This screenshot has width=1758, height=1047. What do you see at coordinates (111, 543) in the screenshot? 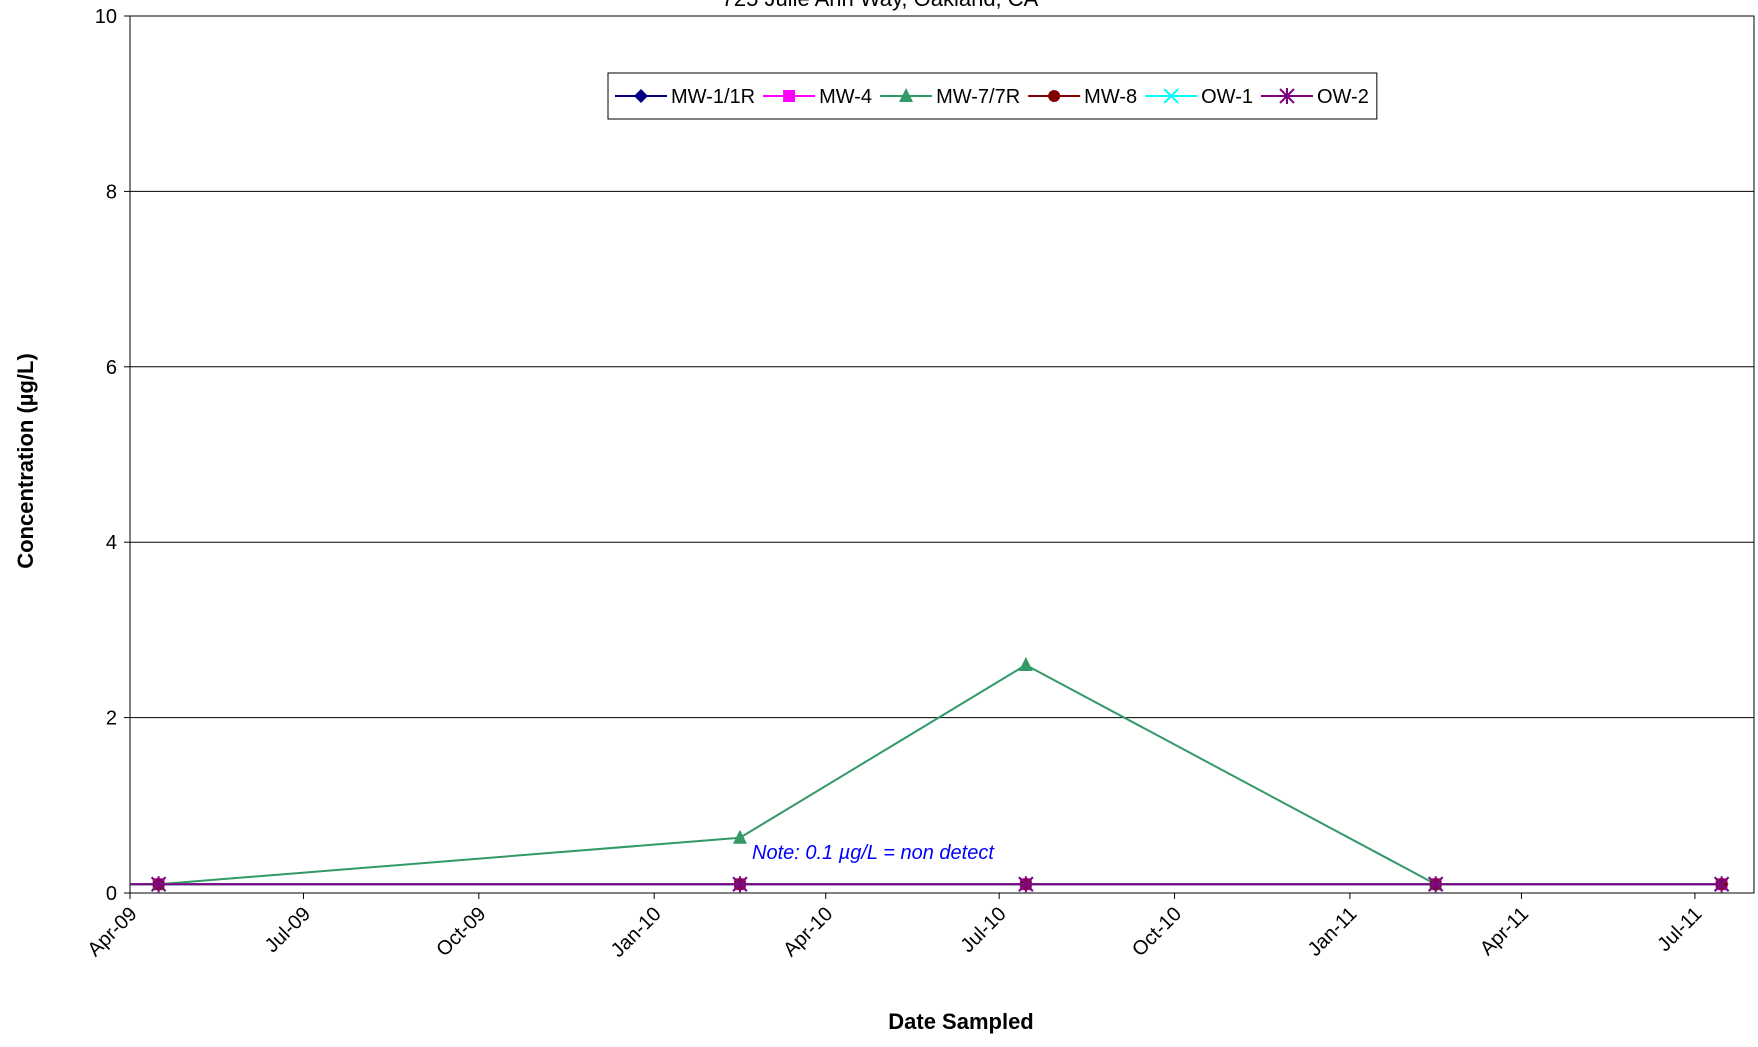
I see `y-tick-label: 4` at bounding box center [111, 543].